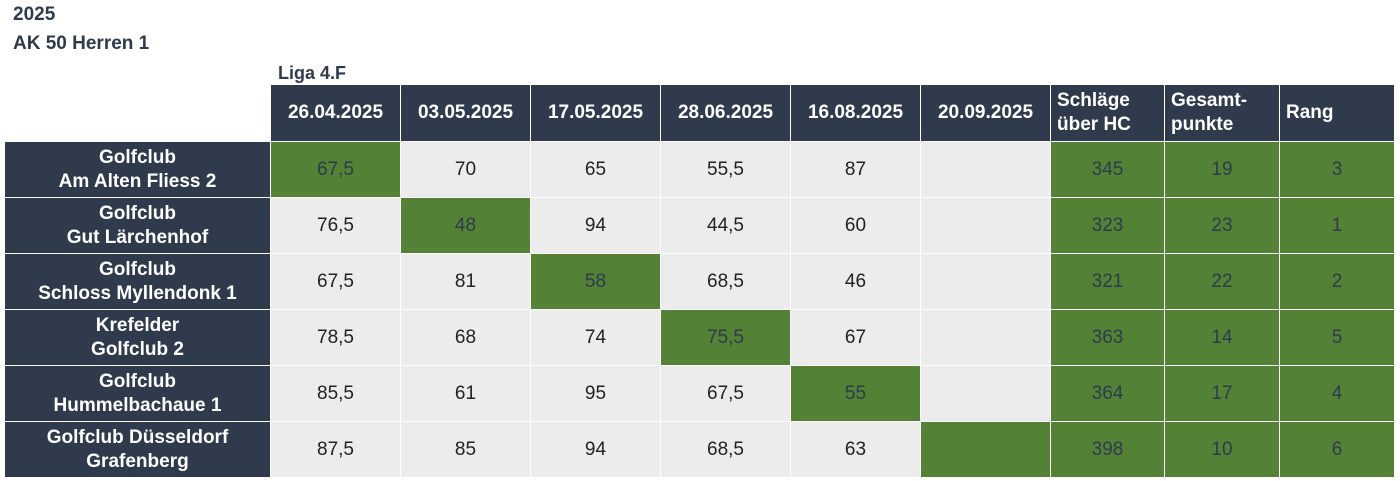 This screenshot has height=481, width=1400. What do you see at coordinates (1209, 100) in the screenshot?
I see `column-header-points-line: Gesamt-` at bounding box center [1209, 100].